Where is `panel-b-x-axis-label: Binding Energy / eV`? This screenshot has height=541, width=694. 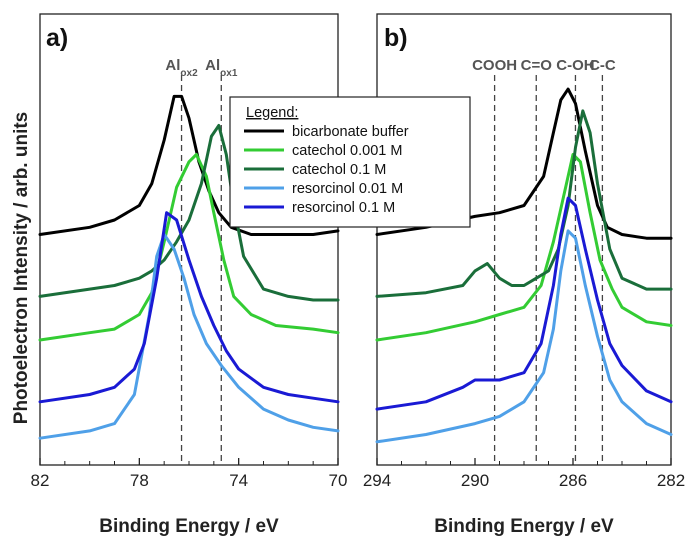
panel-b-x-axis-label: Binding Energy / eV is located at coordinates (524, 526).